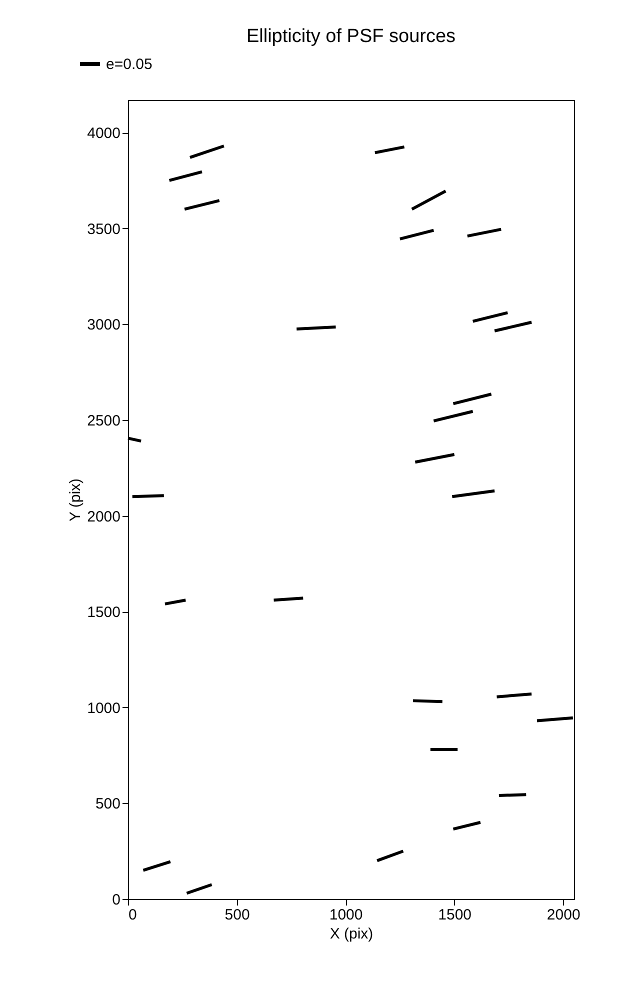 Image resolution: width=637 pixels, height=1000 pixels. What do you see at coordinates (103, 517) in the screenshot?
I see `y-tick-label: 2000` at bounding box center [103, 517].